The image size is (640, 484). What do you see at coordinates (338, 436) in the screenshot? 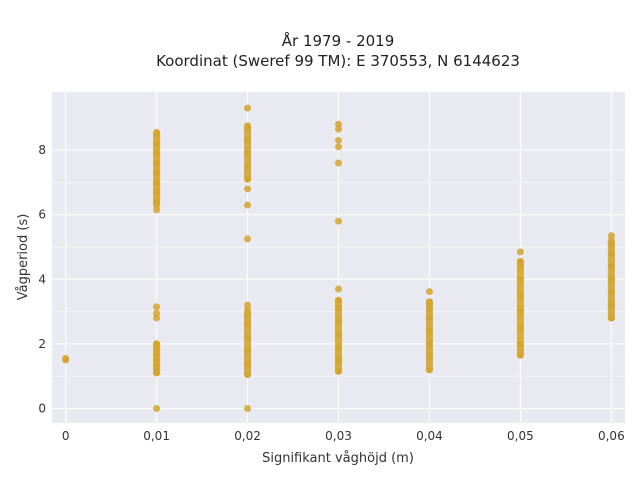
I see `x-tick-label: 0,03` at bounding box center [338, 436].